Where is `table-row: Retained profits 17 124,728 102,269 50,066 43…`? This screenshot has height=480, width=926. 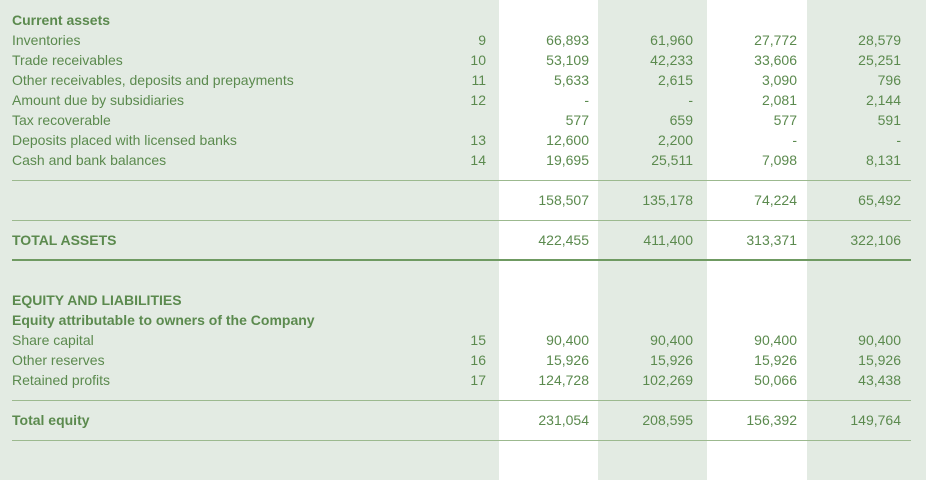 table-row: Retained profits 17 124,728 102,269 50,066 43… is located at coordinates (463, 380).